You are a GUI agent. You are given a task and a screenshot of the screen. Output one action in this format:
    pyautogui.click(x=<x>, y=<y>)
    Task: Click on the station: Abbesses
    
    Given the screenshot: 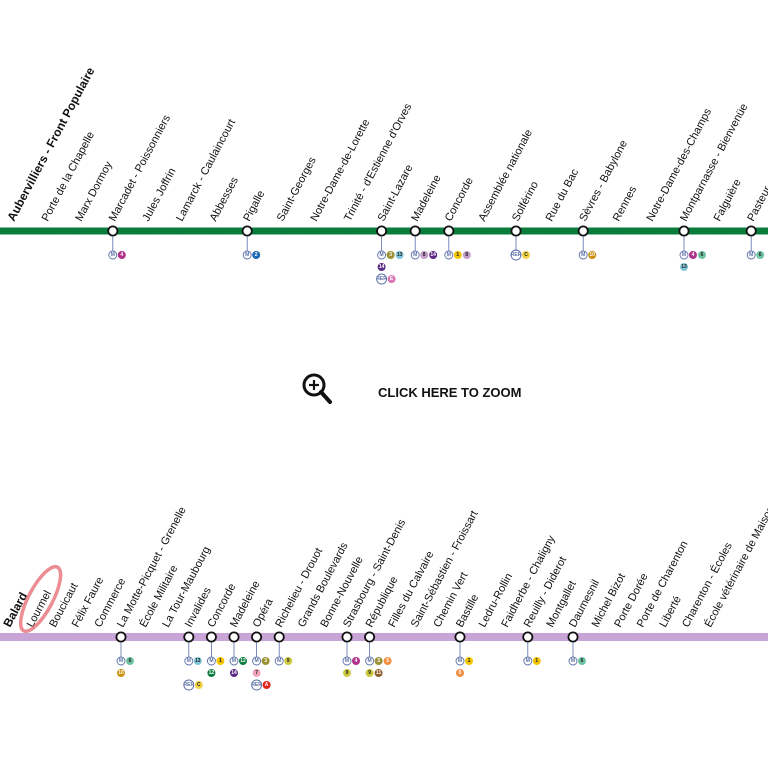 What is the action you would take?
    pyautogui.click(x=225, y=205)
    